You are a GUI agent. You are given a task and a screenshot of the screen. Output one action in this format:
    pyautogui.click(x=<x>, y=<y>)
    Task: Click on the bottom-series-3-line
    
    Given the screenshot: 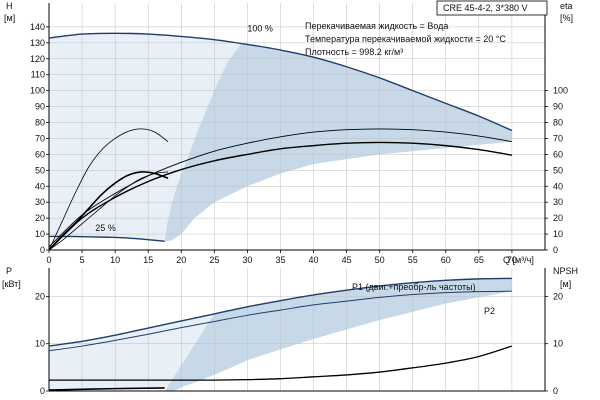 What is the action you would take?
    pyautogui.click(x=106, y=389)
    